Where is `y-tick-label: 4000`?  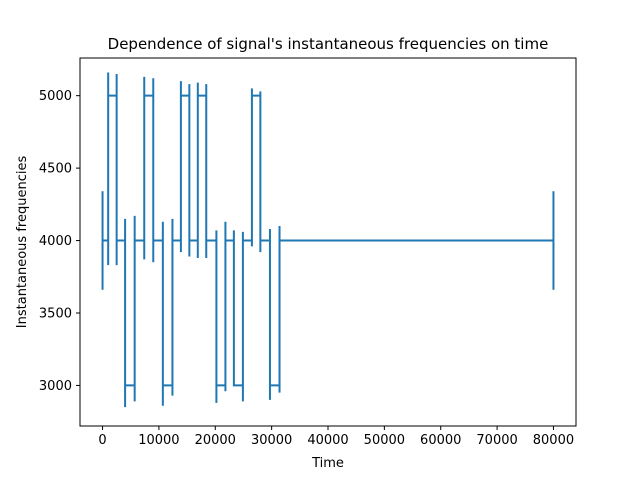 y-tick-label: 4000 is located at coordinates (55, 241).